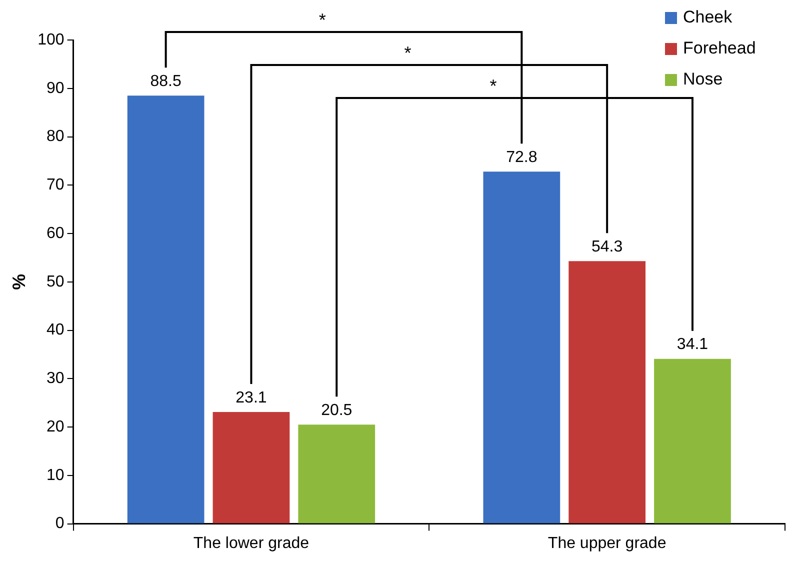 The image size is (795, 561). I want to click on y-tick-label: 50, so click(55, 281).